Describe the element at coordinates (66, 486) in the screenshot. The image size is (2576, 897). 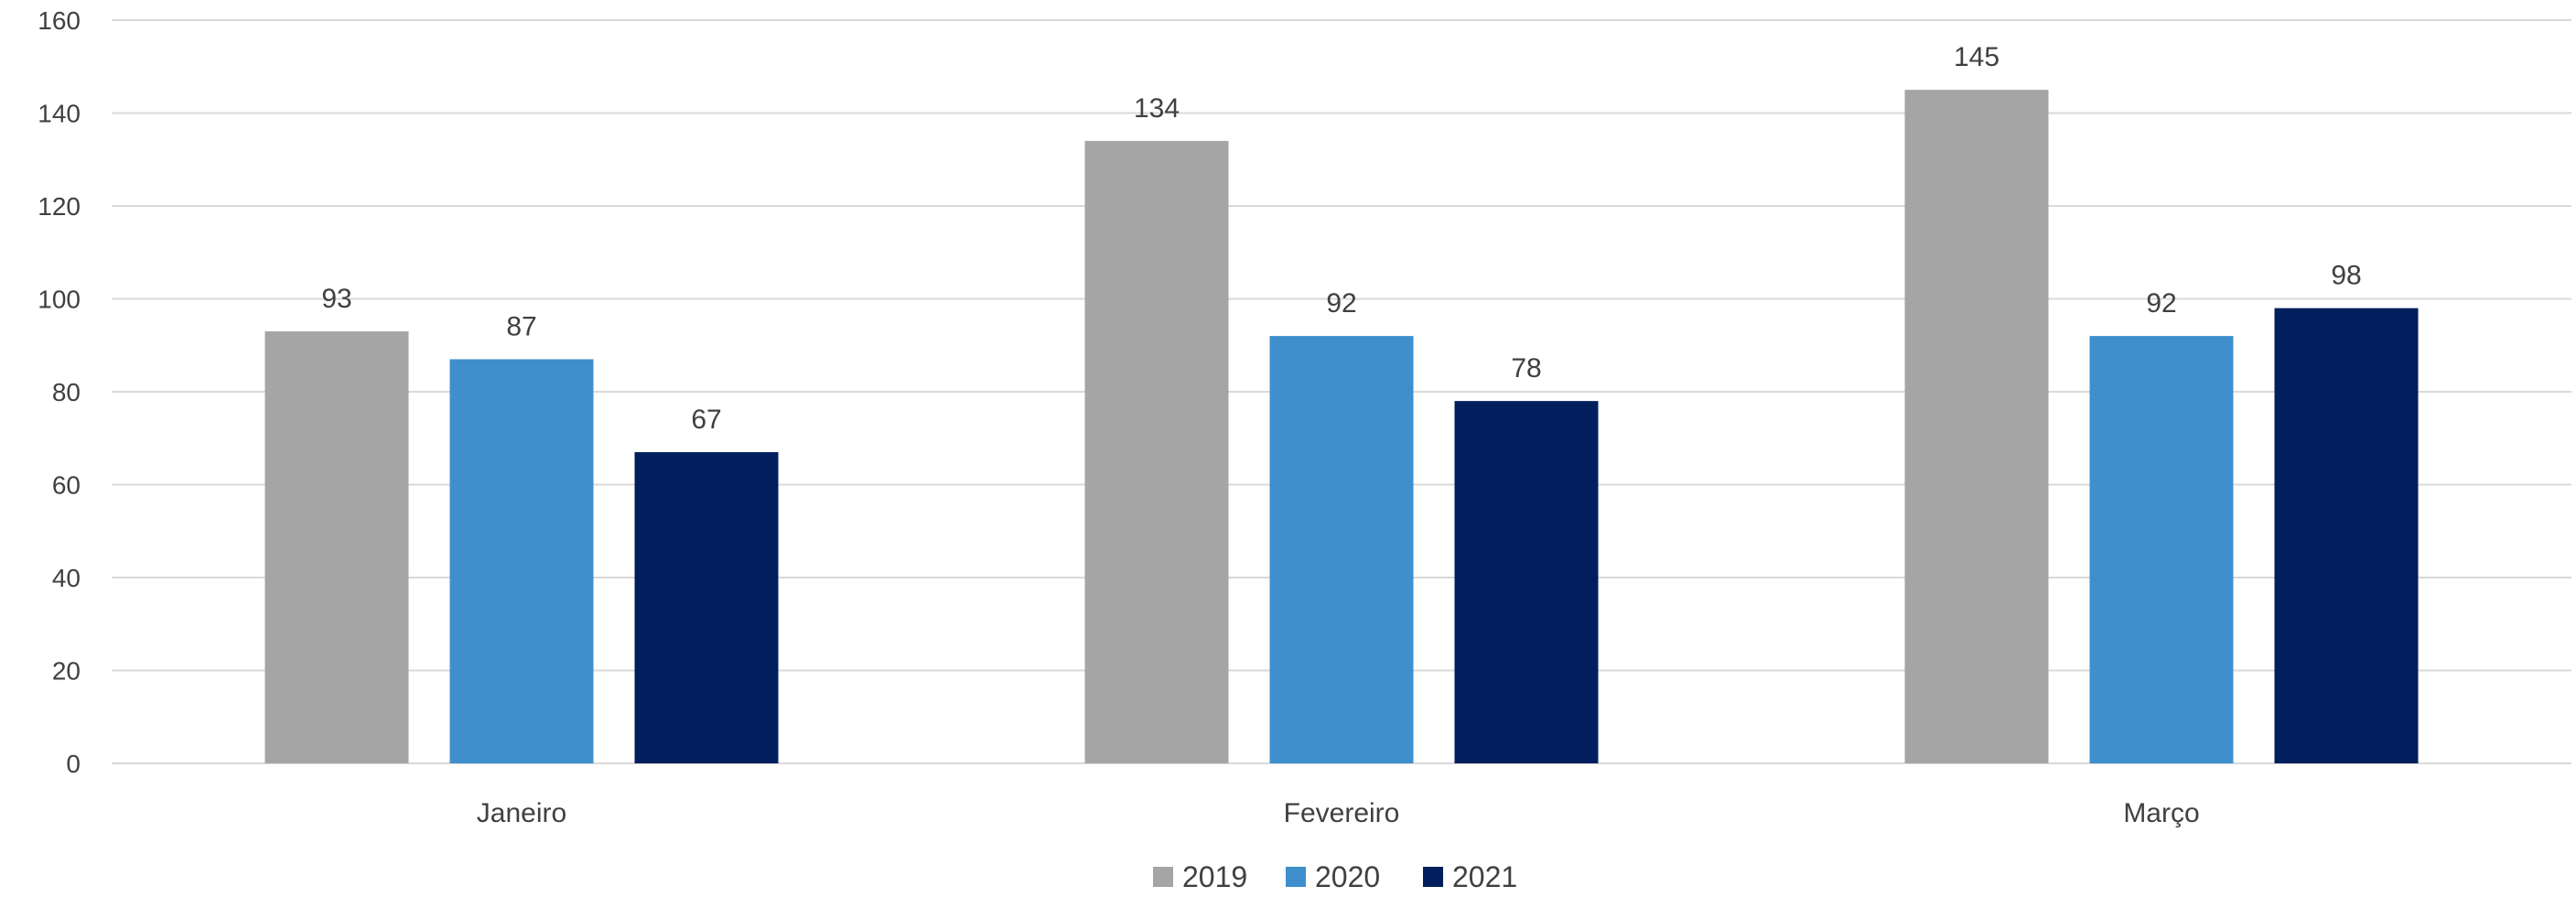
I see `y-tick-label: 60` at that location.